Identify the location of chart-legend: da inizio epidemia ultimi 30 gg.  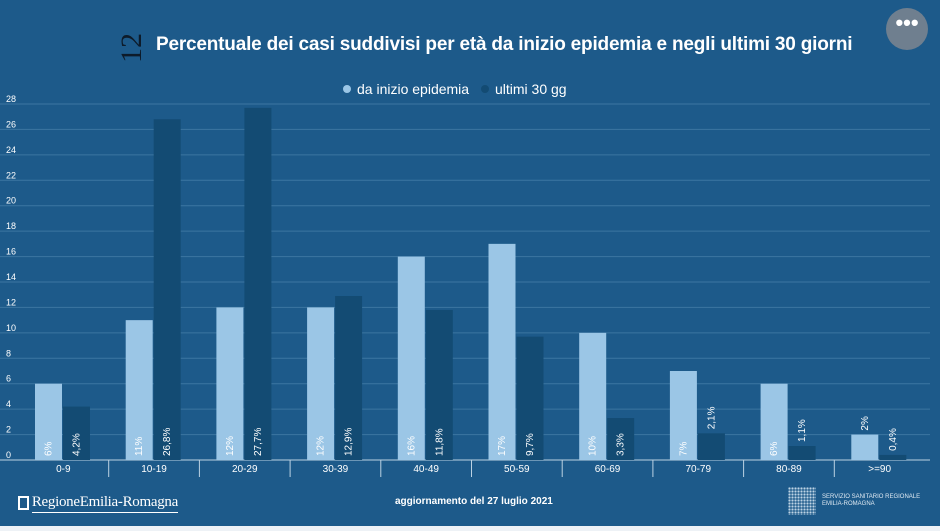
(459, 88).